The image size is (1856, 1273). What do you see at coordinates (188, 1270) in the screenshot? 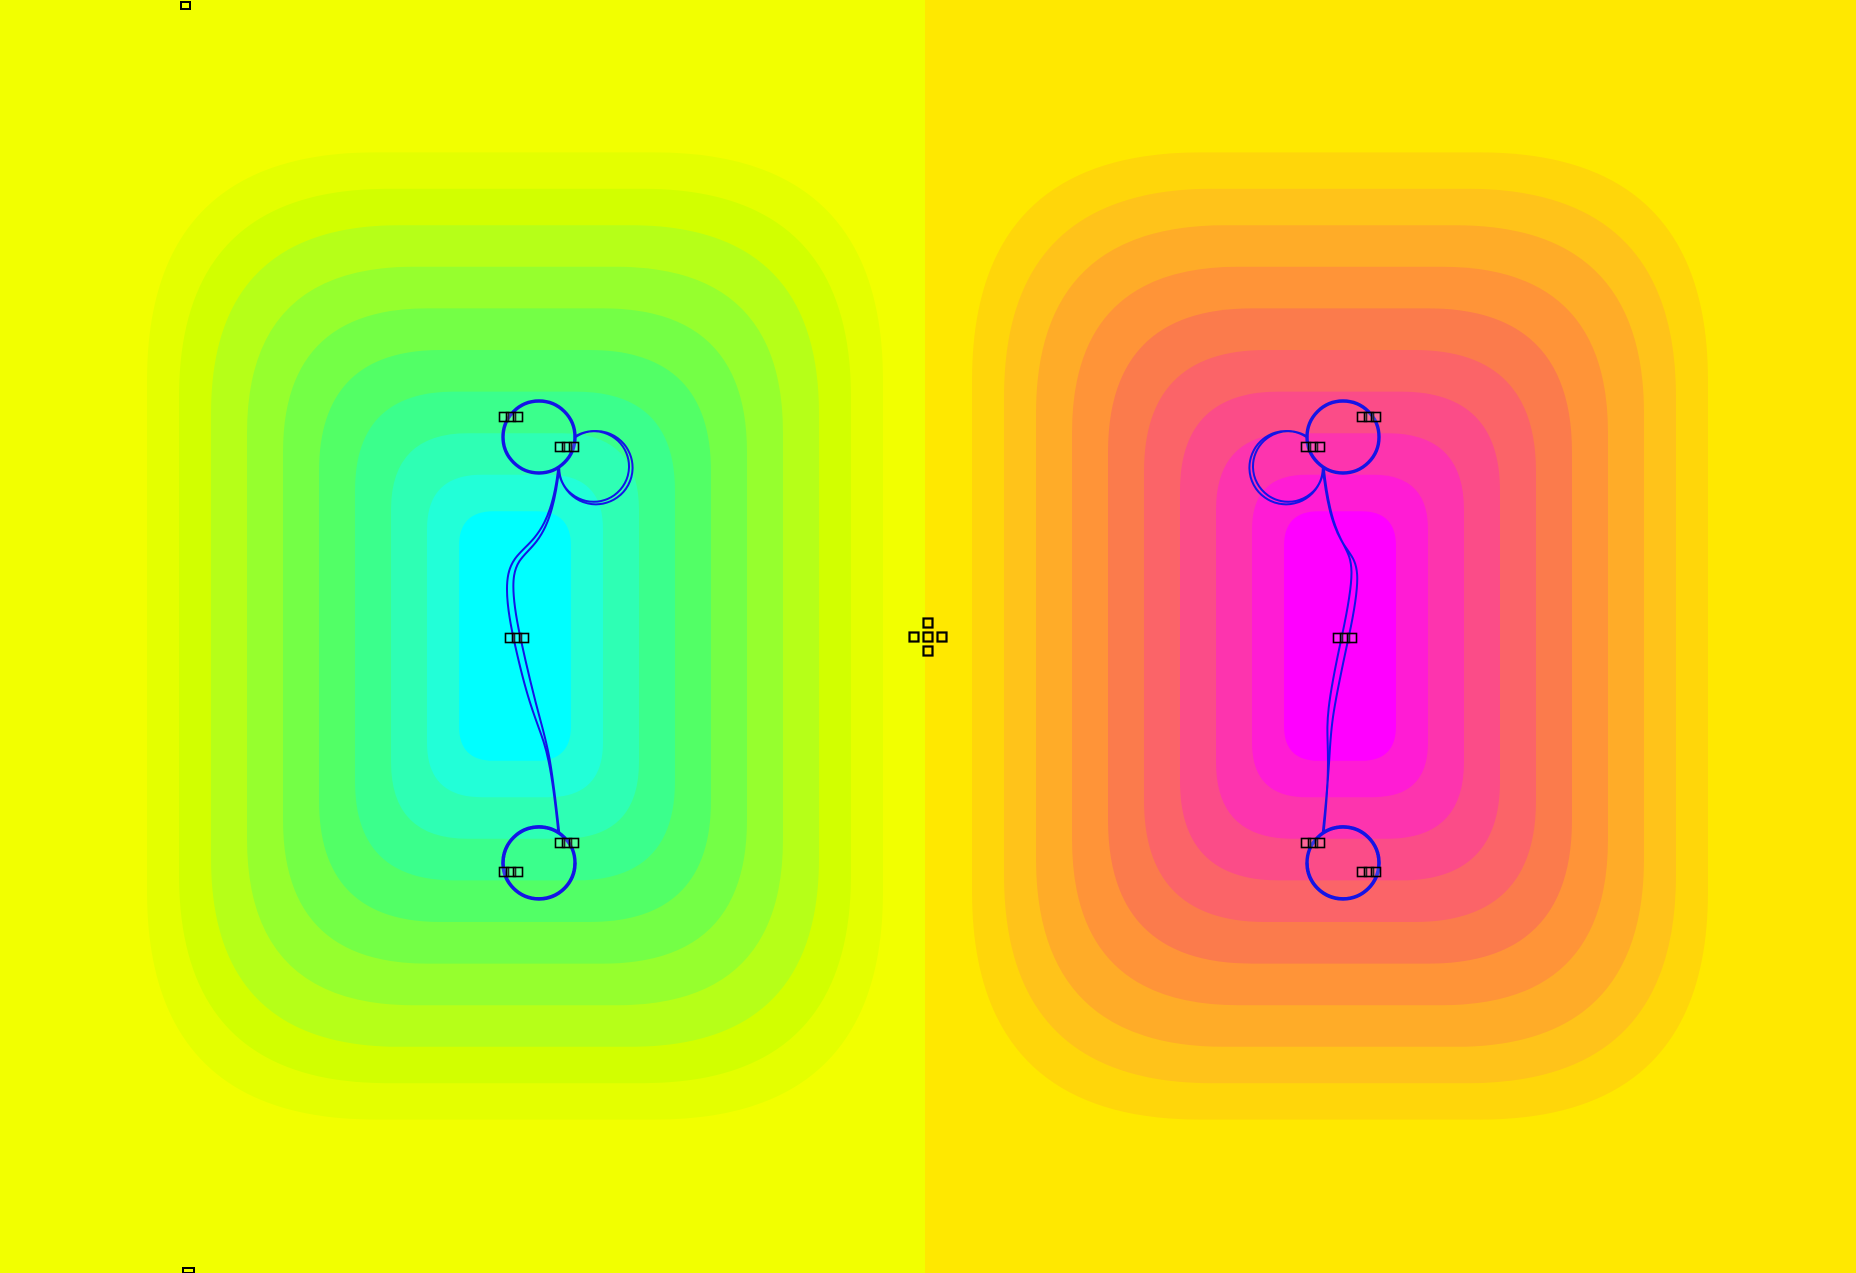
I see `bottom-edge-handle` at bounding box center [188, 1270].